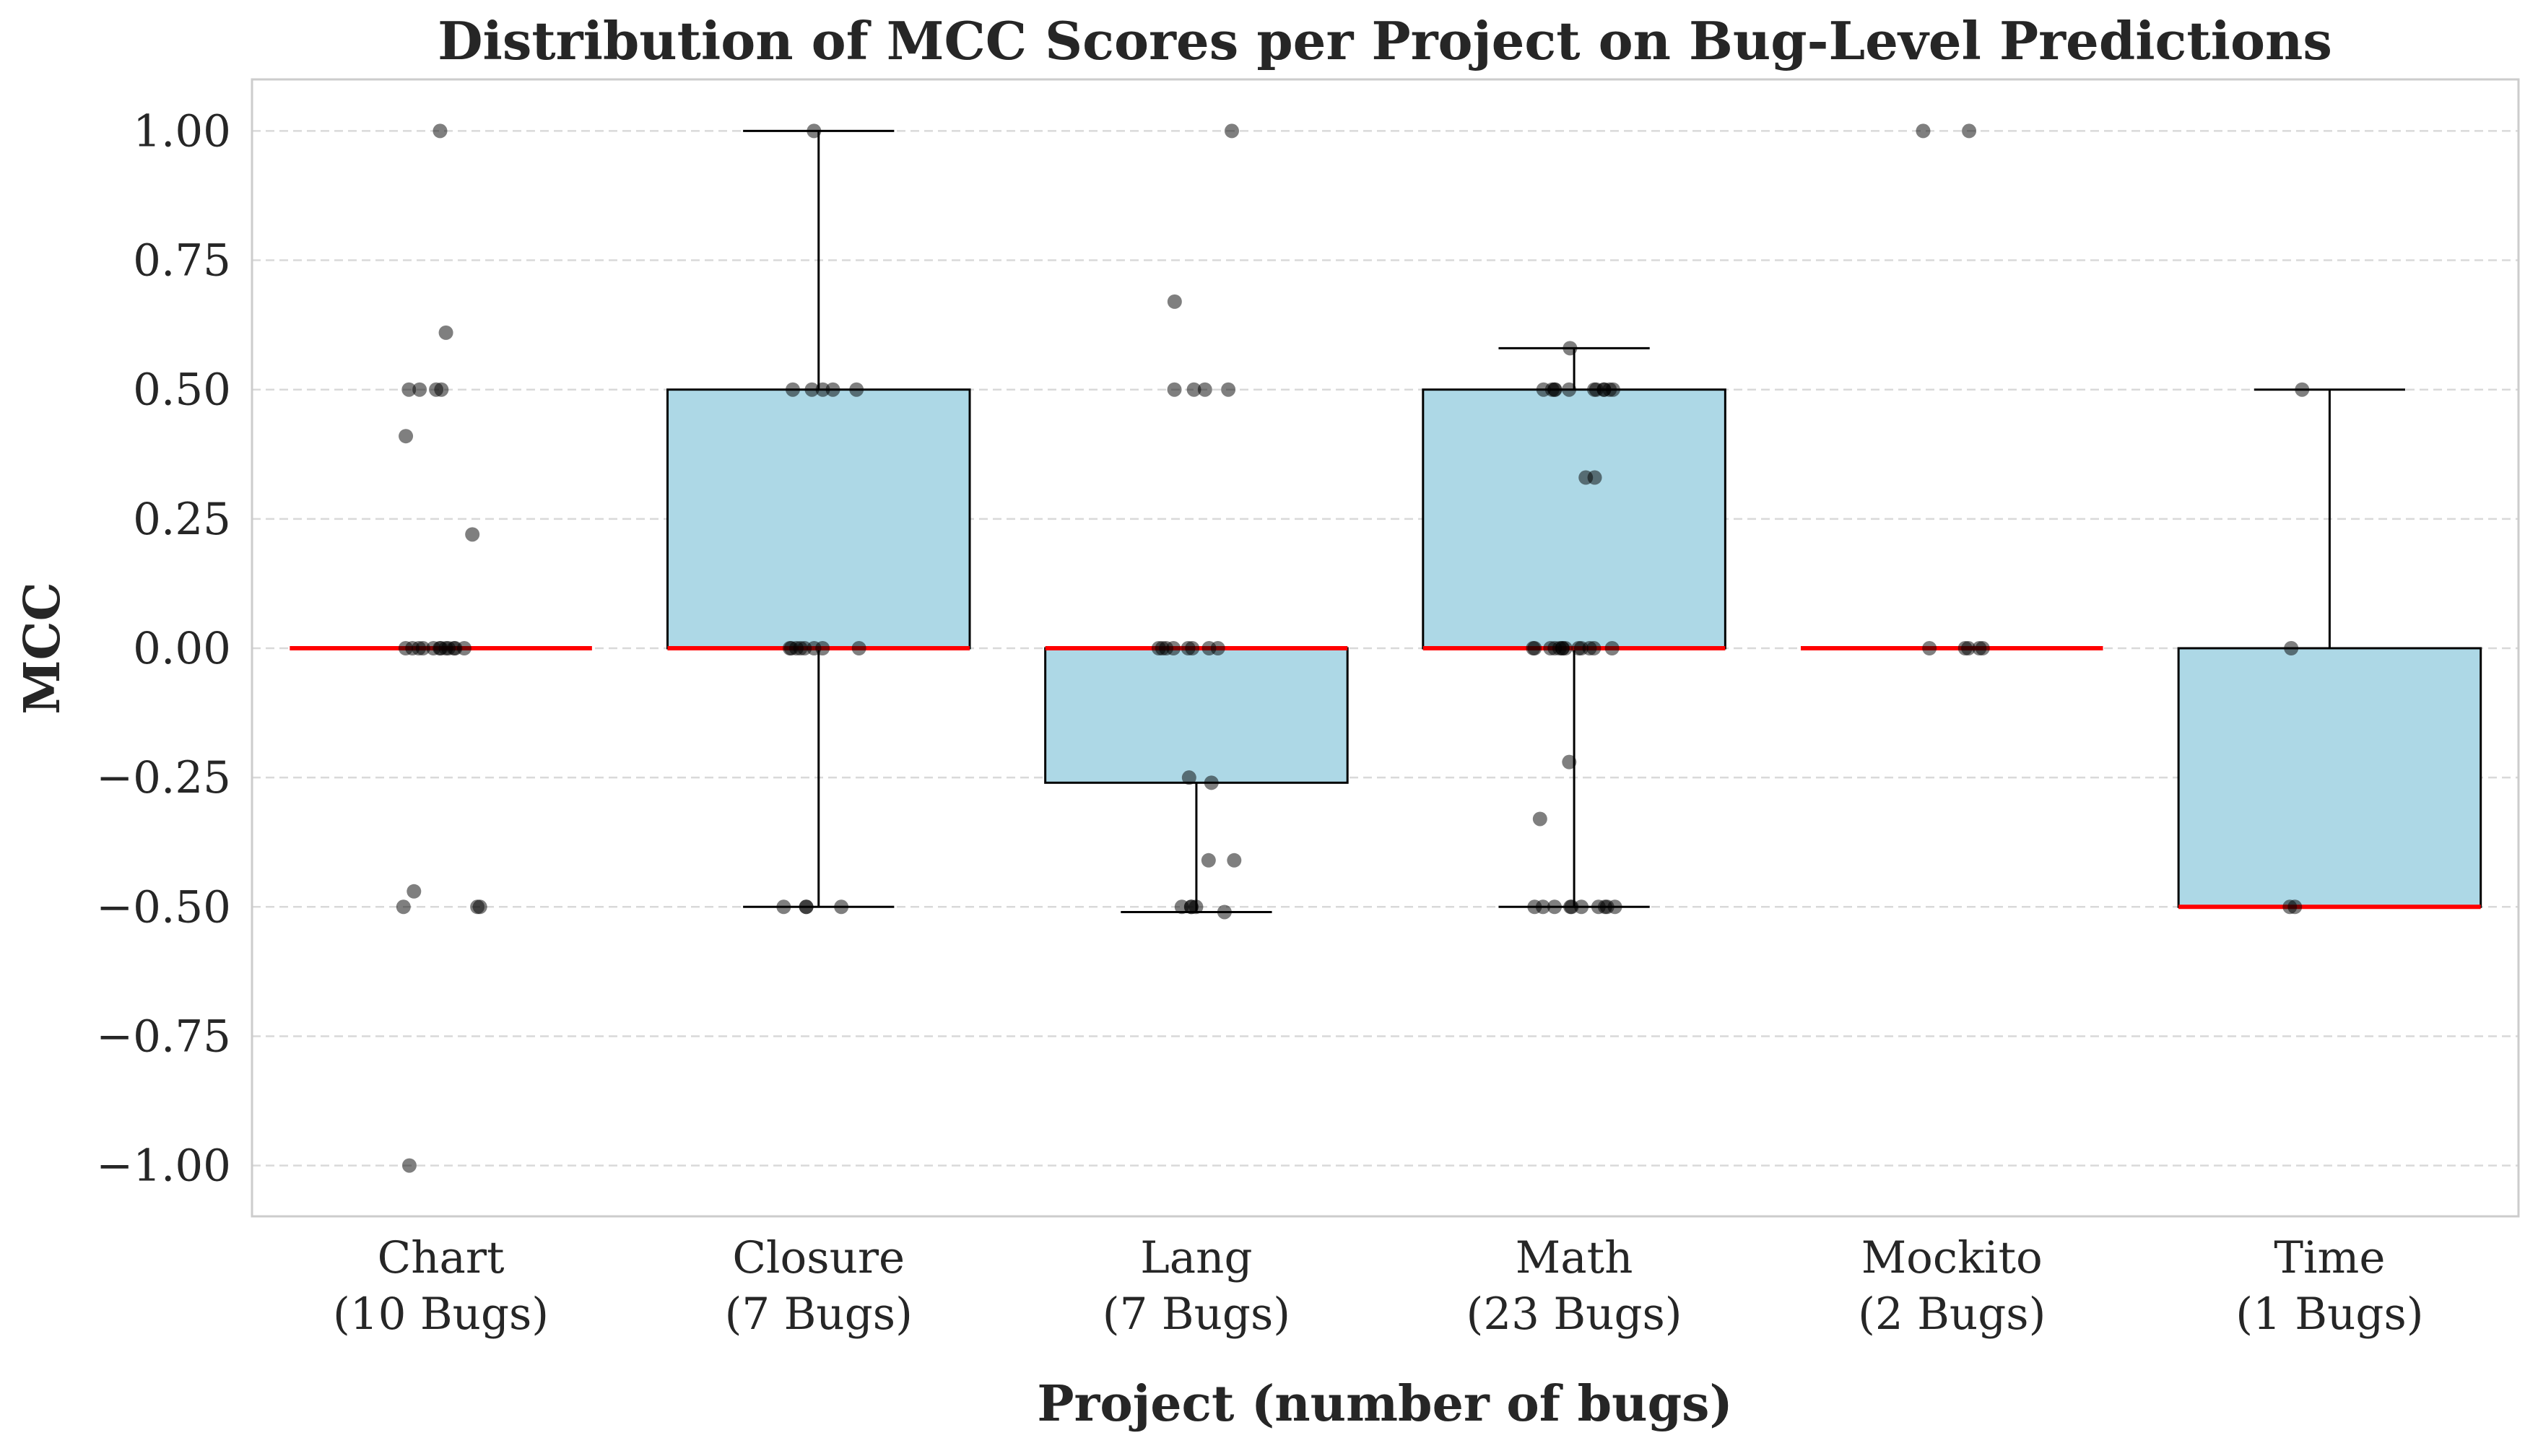 The height and width of the screenshot is (1456, 2538). What do you see at coordinates (163, 648) in the screenshot?
I see `y-tick-labels: 1.00 0.75 0.50 0.25 0.00 −0.25 −0.50 −0.75 −1.00` at bounding box center [163, 648].